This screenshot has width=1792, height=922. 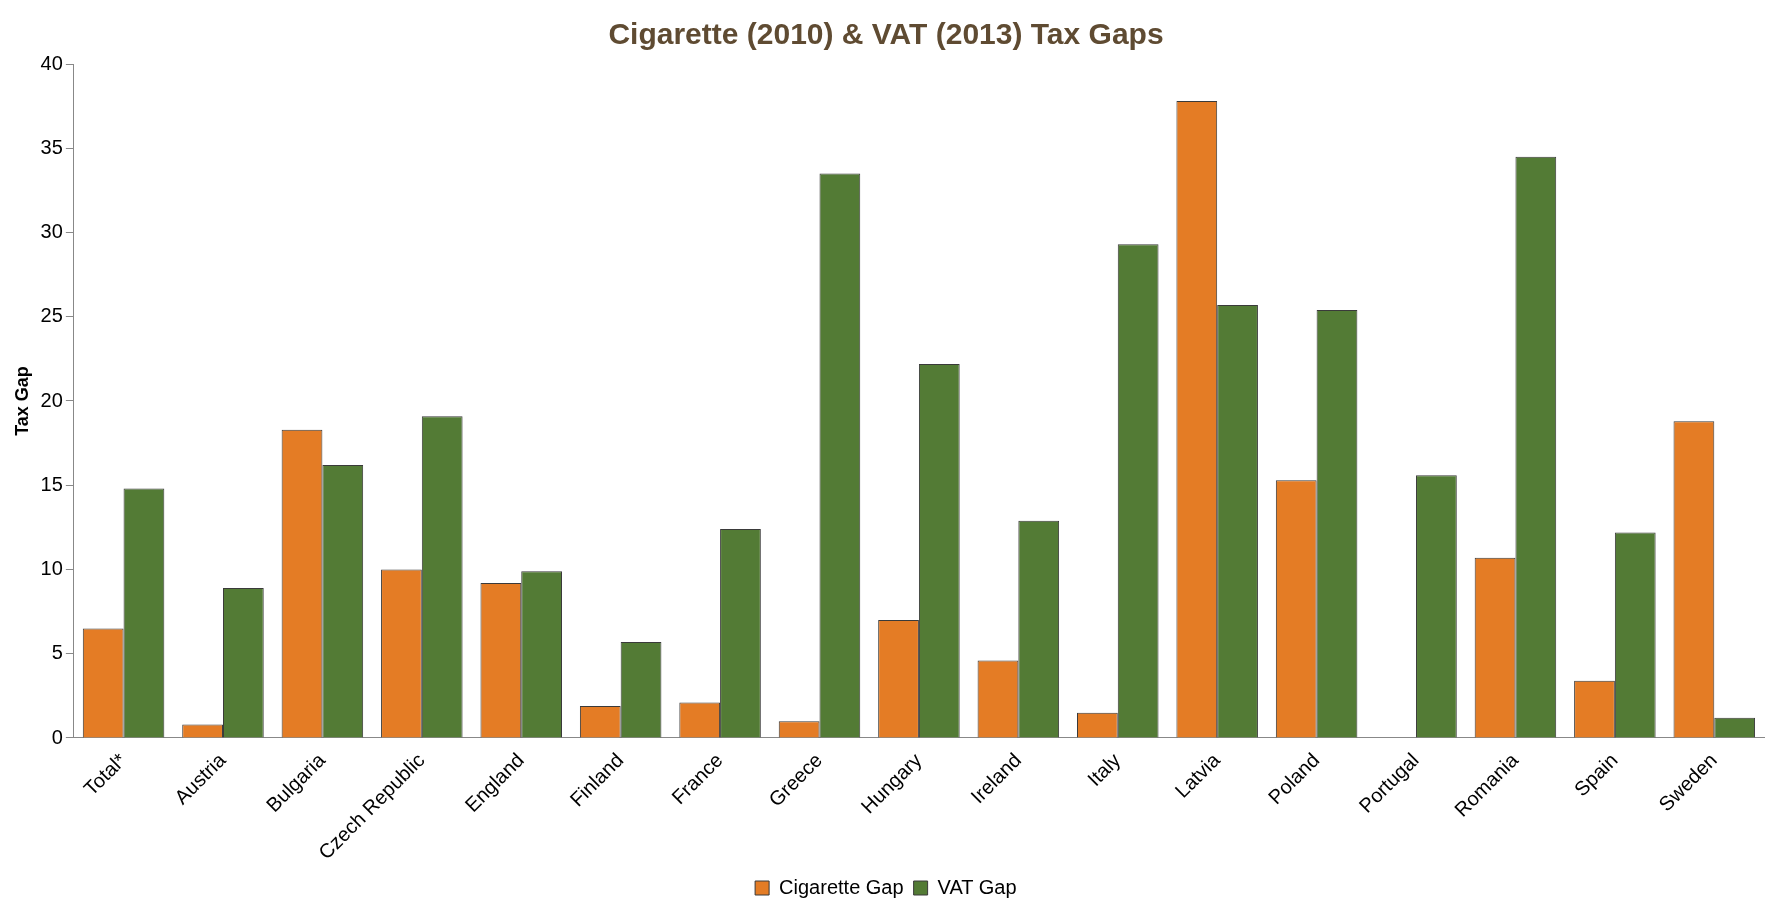 What do you see at coordinates (51, 315) in the screenshot?
I see `y-tick-label: 25` at bounding box center [51, 315].